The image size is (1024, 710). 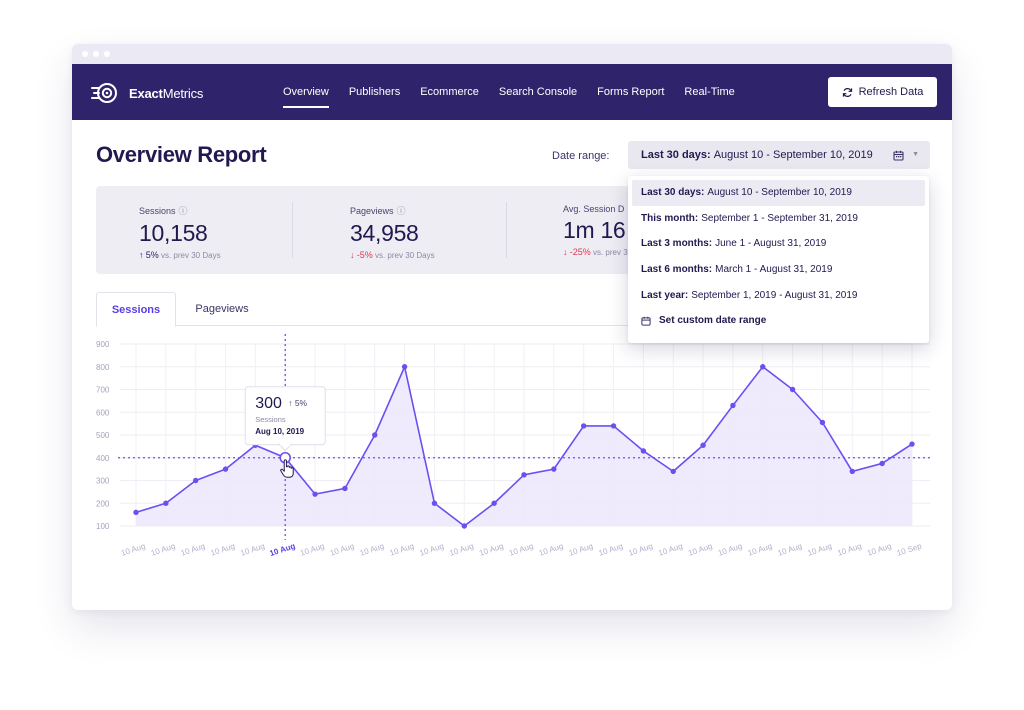 I want to click on nav-item-publishers: Publishers, so click(x=374, y=92).